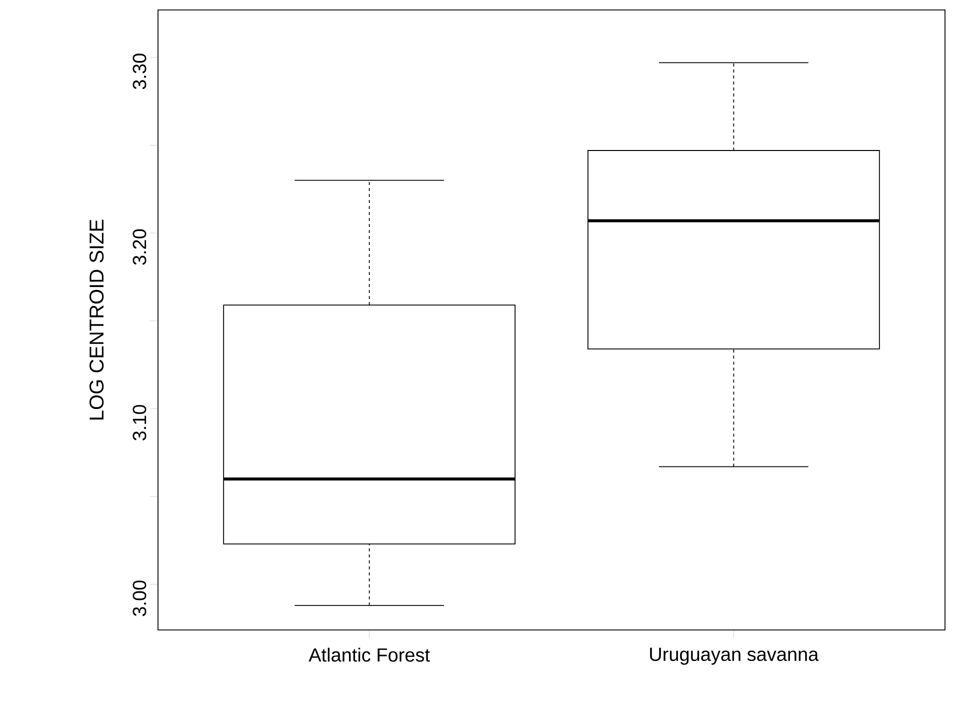 The width and height of the screenshot is (964, 708). Describe the element at coordinates (369, 655) in the screenshot. I see `x-tick-label: Atlantic Forest` at that location.